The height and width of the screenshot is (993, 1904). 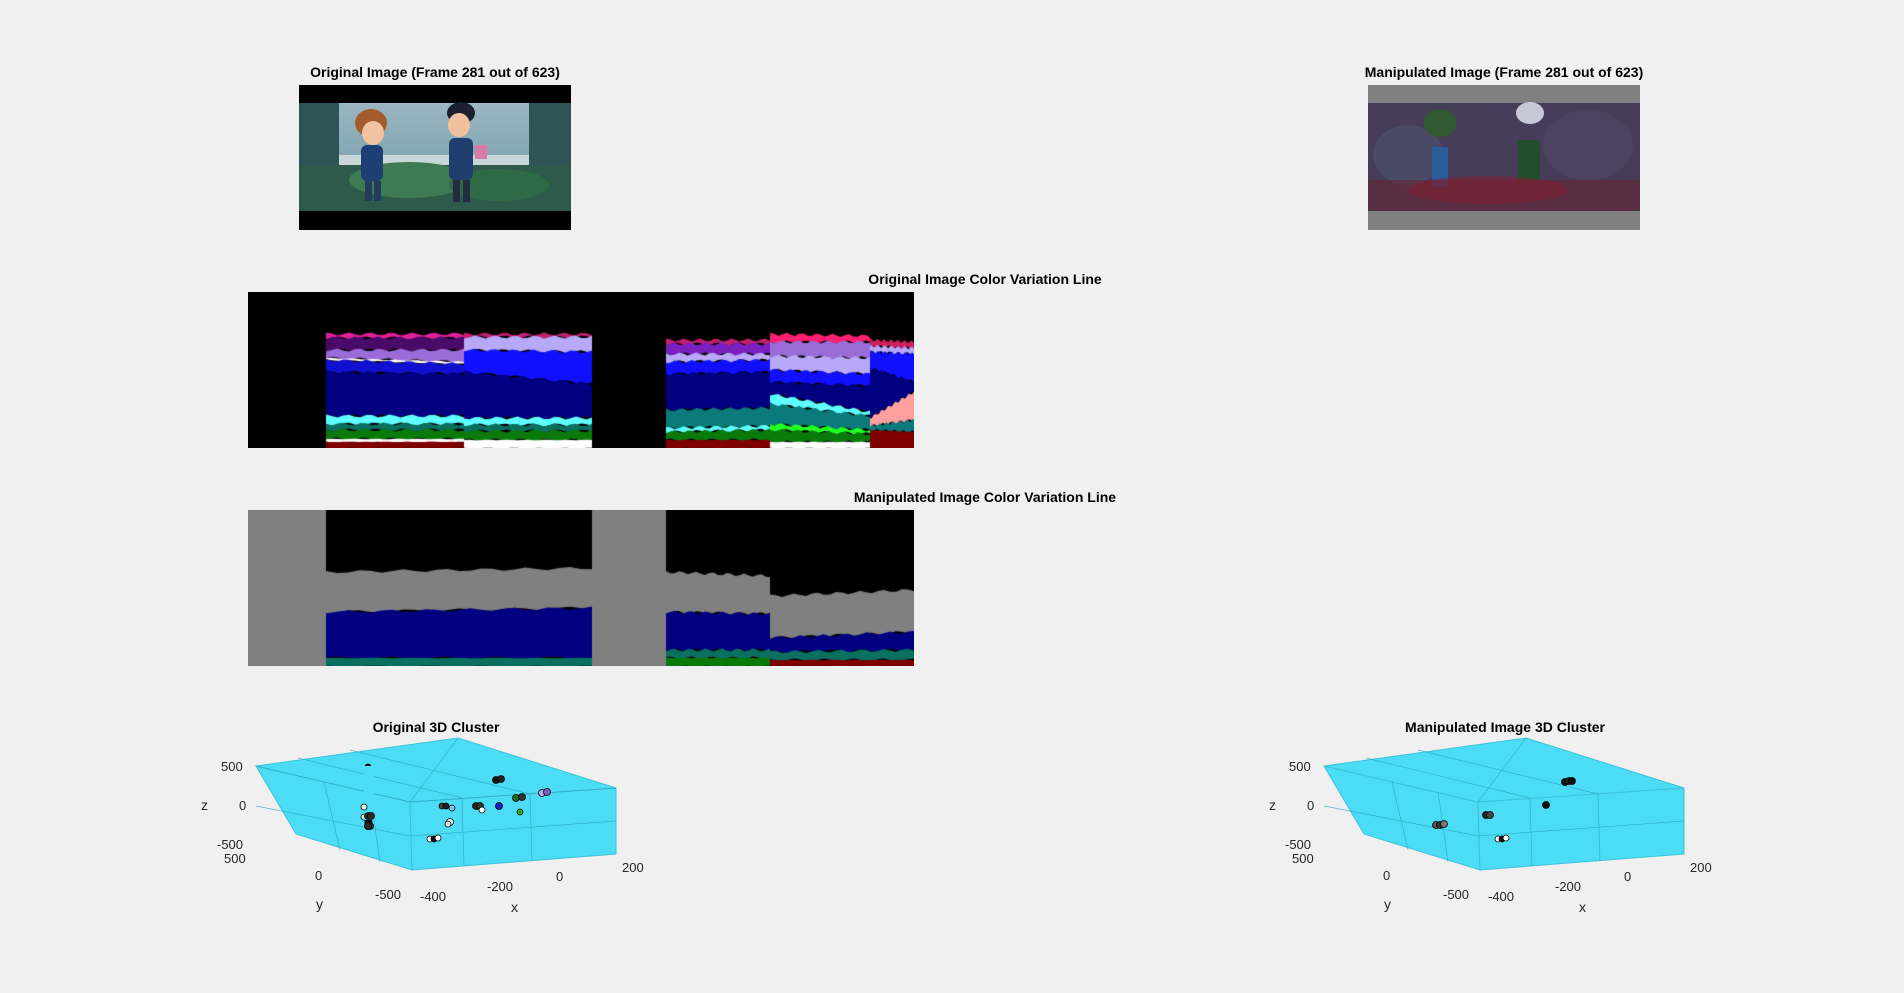 What do you see at coordinates (985, 497) in the screenshot?
I see `manipulated-color-line-title: Manipulated Image Color Variation Line` at bounding box center [985, 497].